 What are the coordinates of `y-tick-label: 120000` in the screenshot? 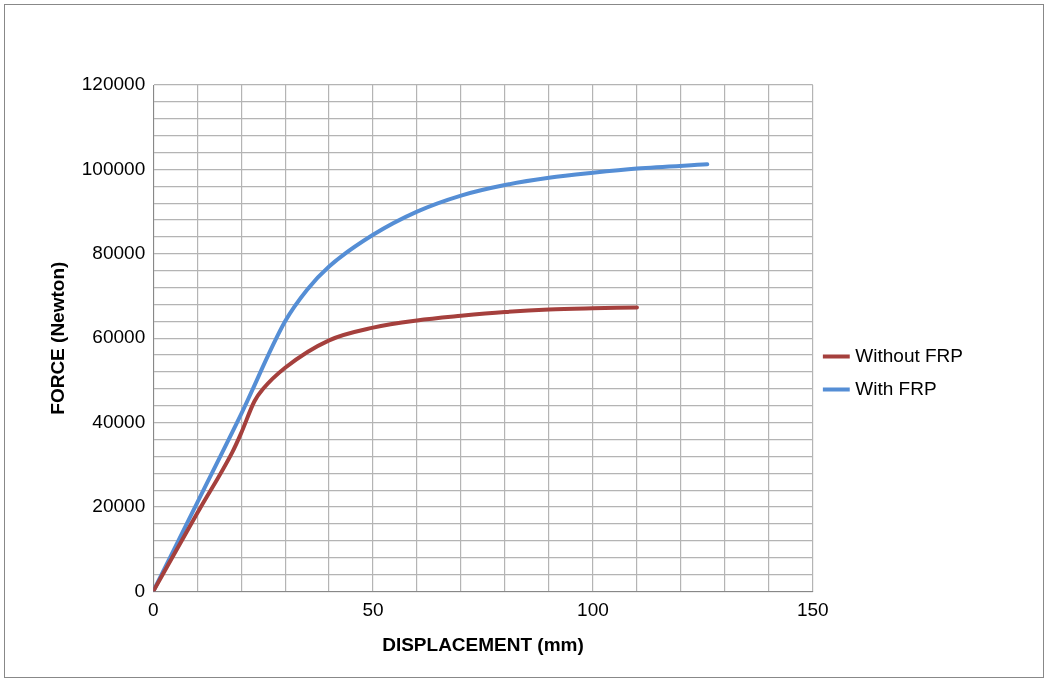 It's located at (113, 84).